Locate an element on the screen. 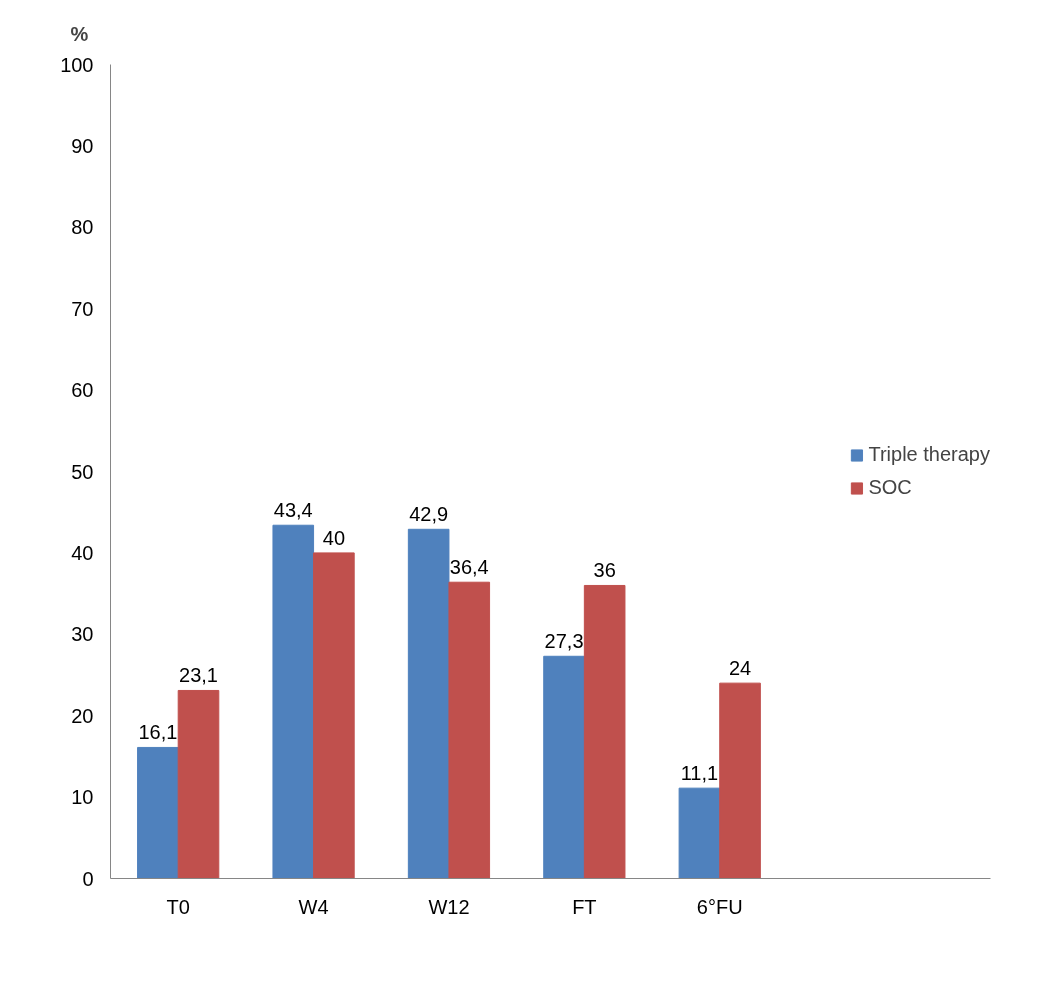 The image size is (1041, 996). legend-label: SOC is located at coordinates (890, 487).